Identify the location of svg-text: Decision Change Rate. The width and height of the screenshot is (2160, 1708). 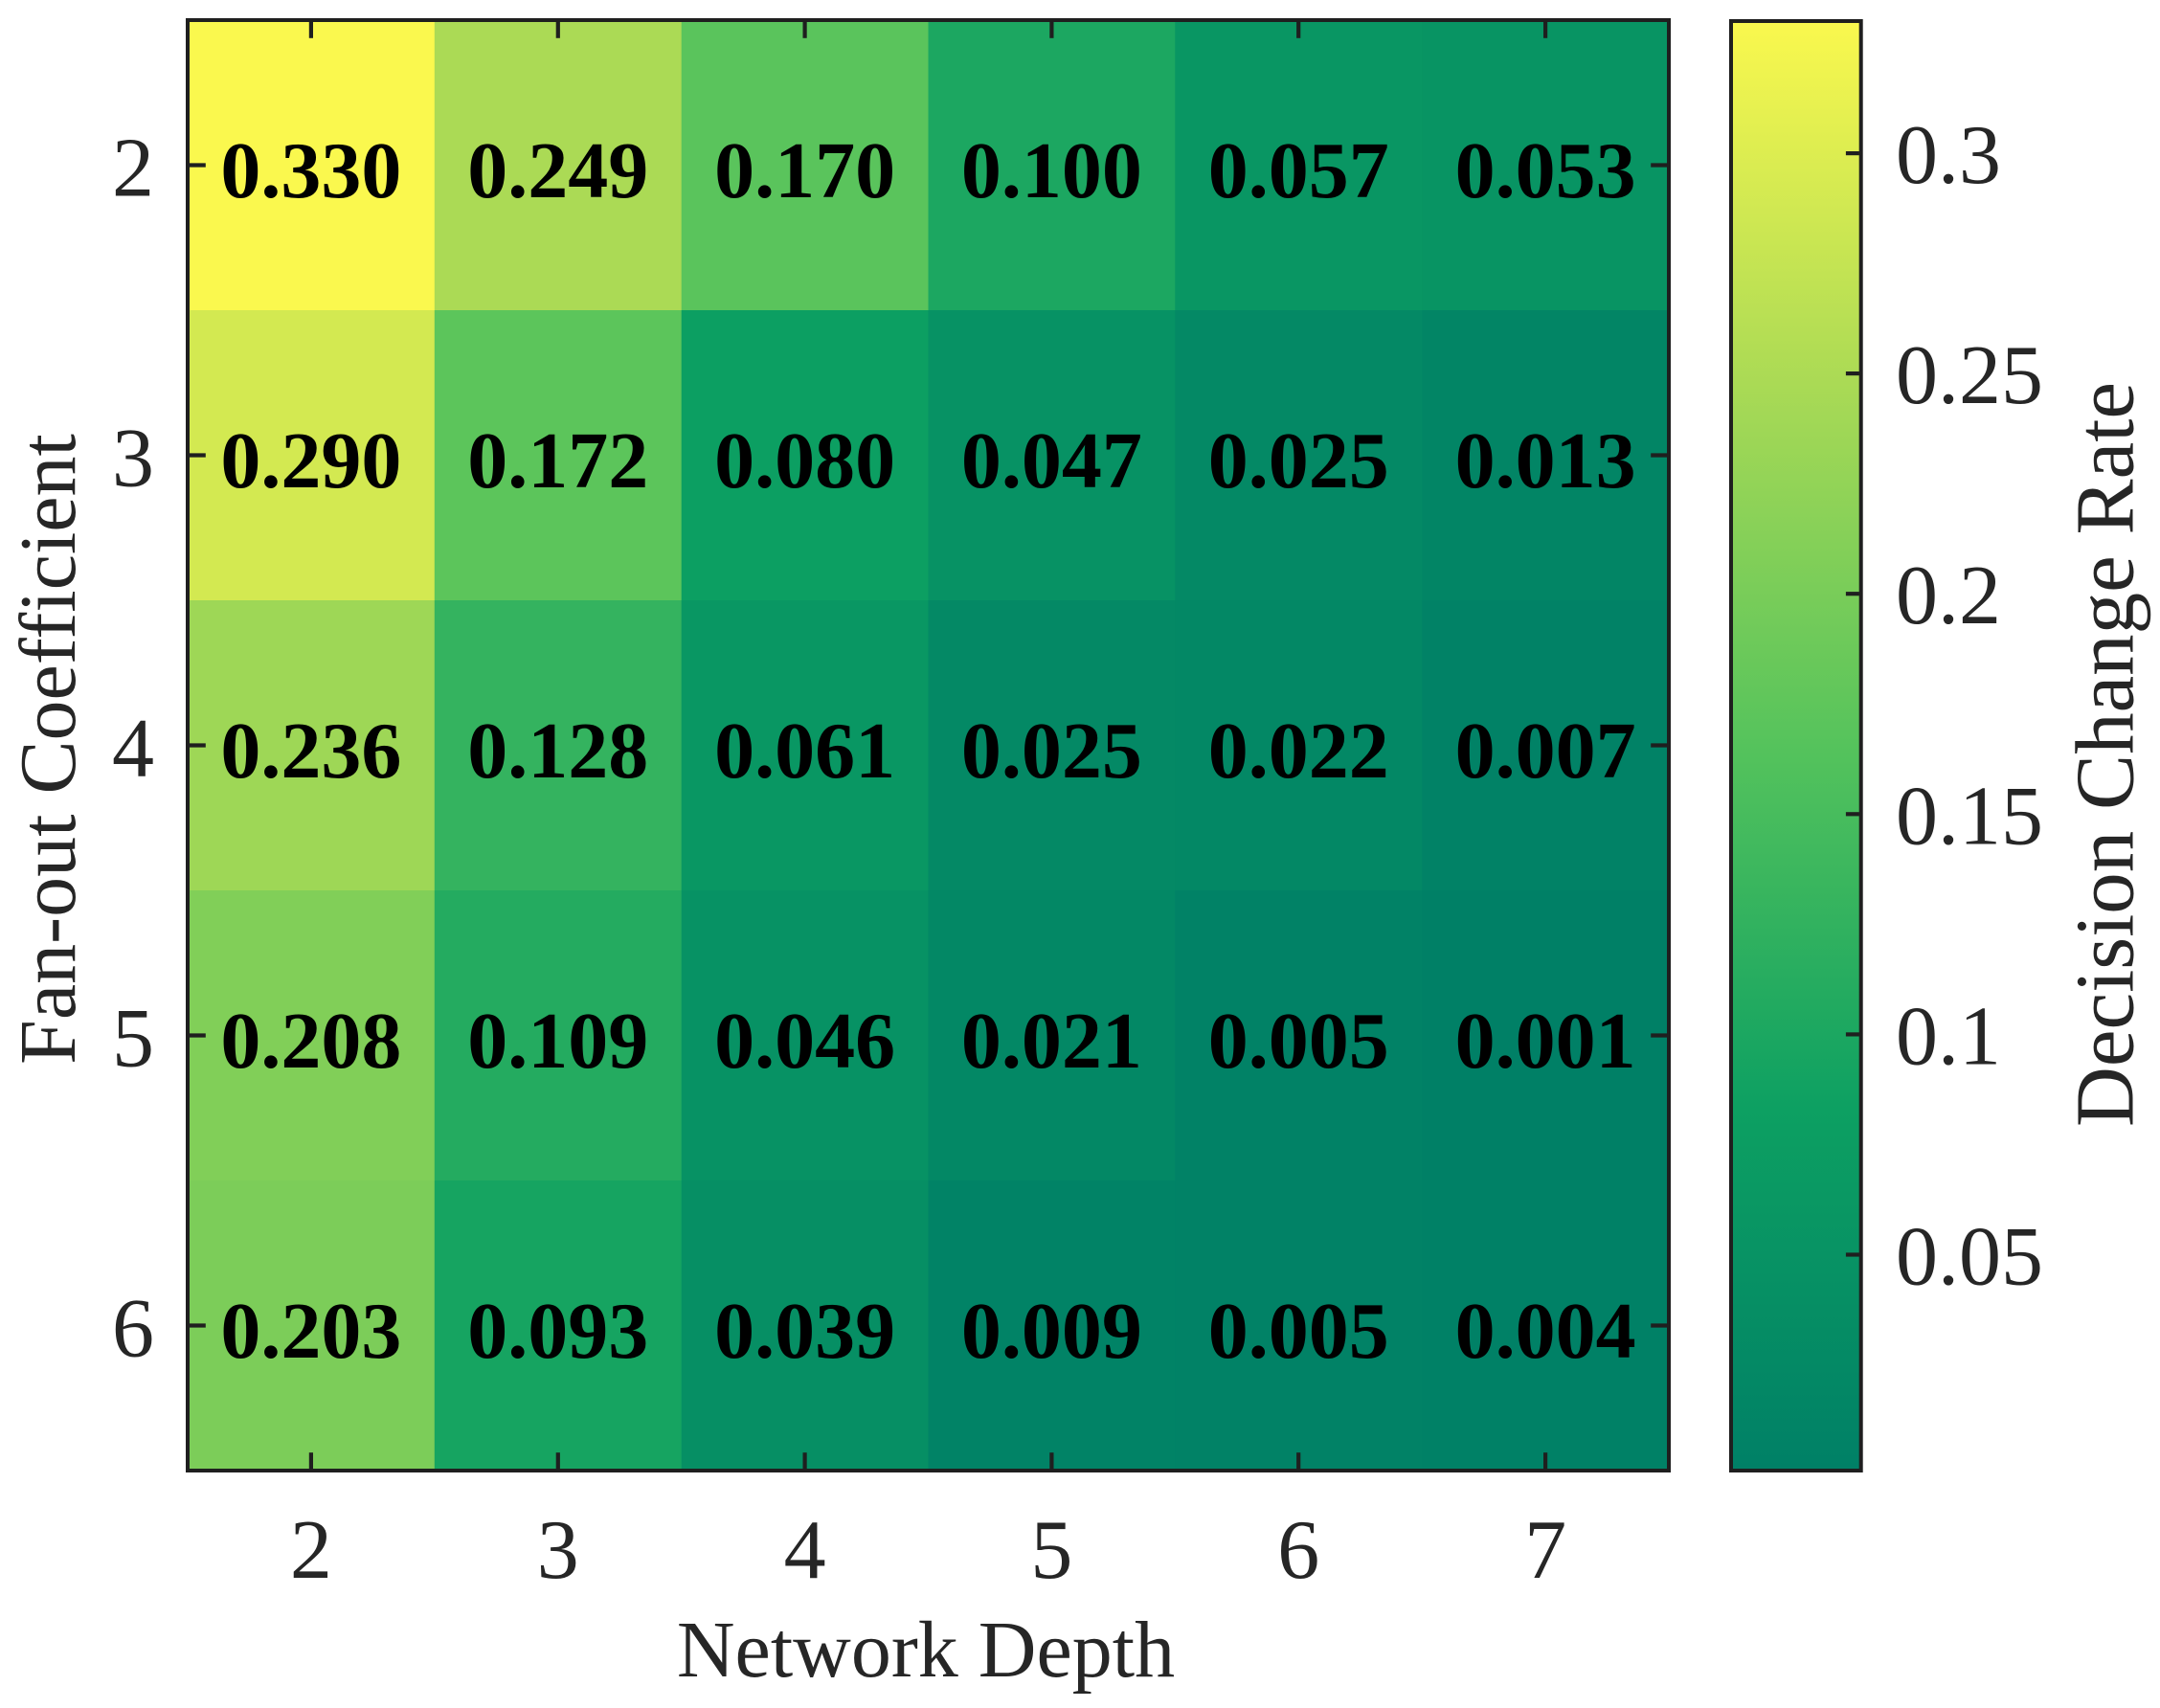
(2105, 754).